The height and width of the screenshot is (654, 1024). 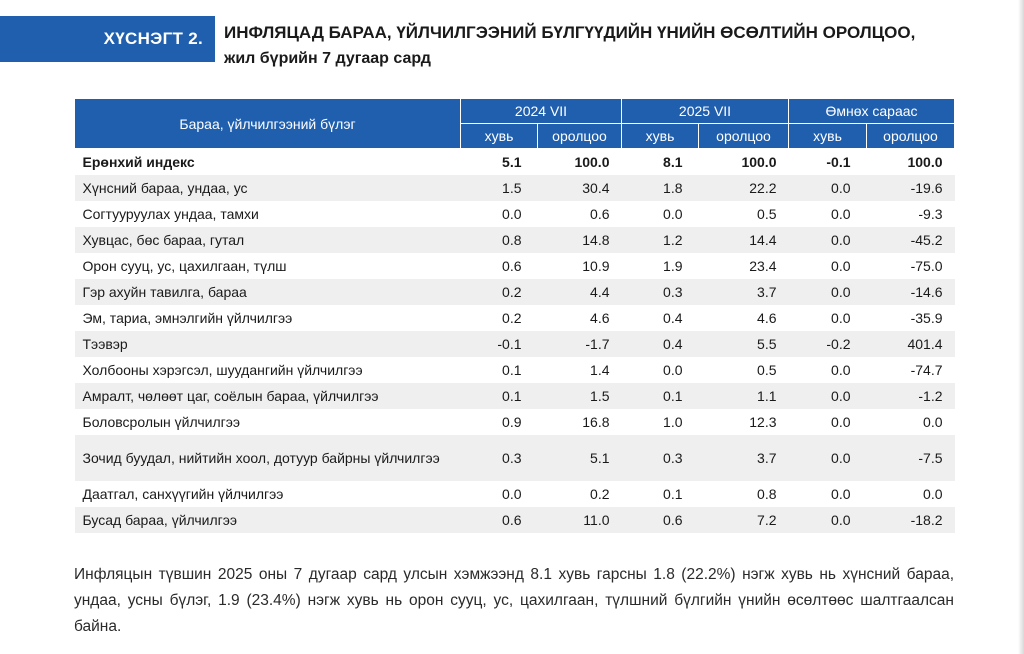 What do you see at coordinates (579, 188) in the screenshot?
I see `value-cell: 30.4` at bounding box center [579, 188].